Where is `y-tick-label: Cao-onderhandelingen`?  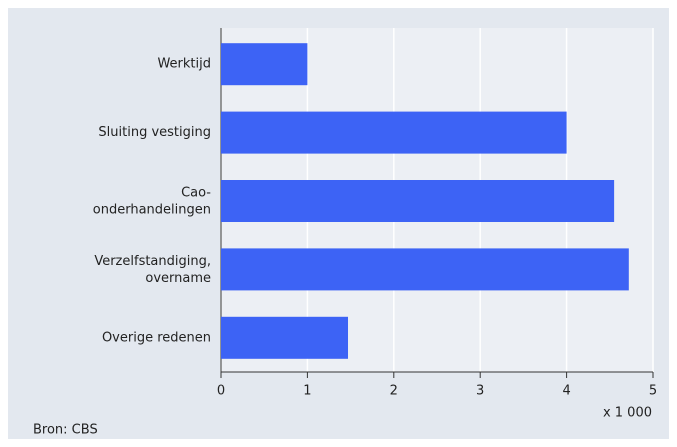 y-tick-label: Cao-onderhandelingen is located at coordinates (152, 201).